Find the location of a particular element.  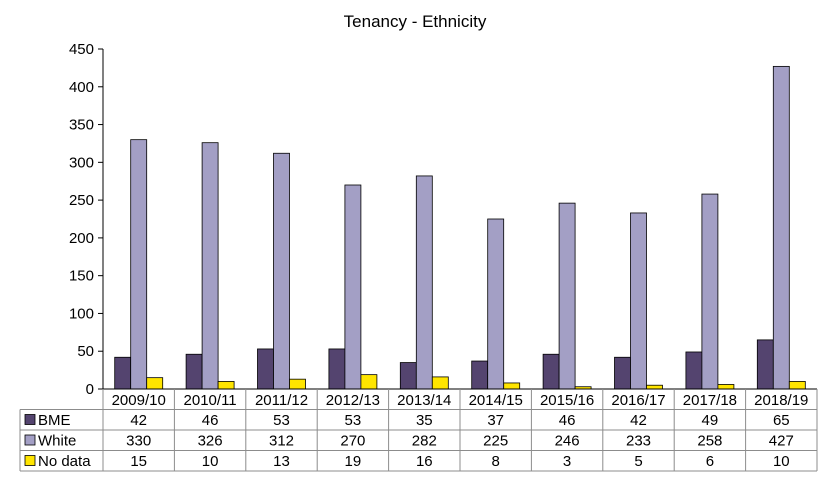

y-tick-label: 250 is located at coordinates (81, 200).